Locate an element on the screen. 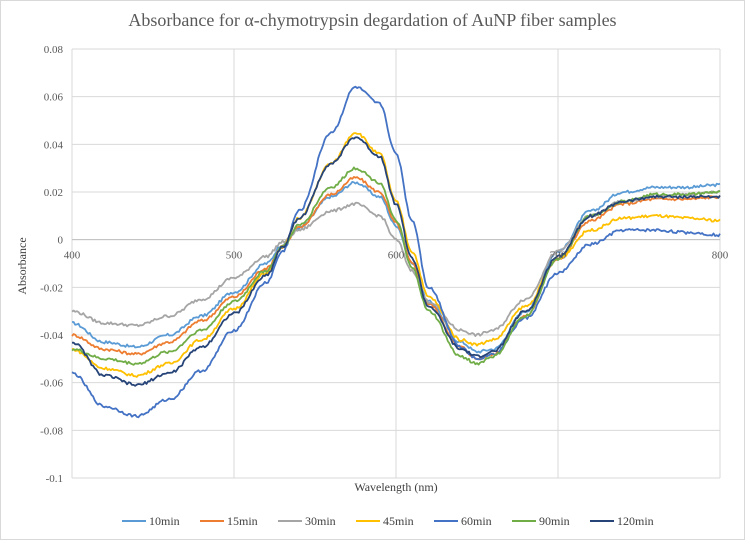  y-tick-label: 0.04 is located at coordinates (54, 145).